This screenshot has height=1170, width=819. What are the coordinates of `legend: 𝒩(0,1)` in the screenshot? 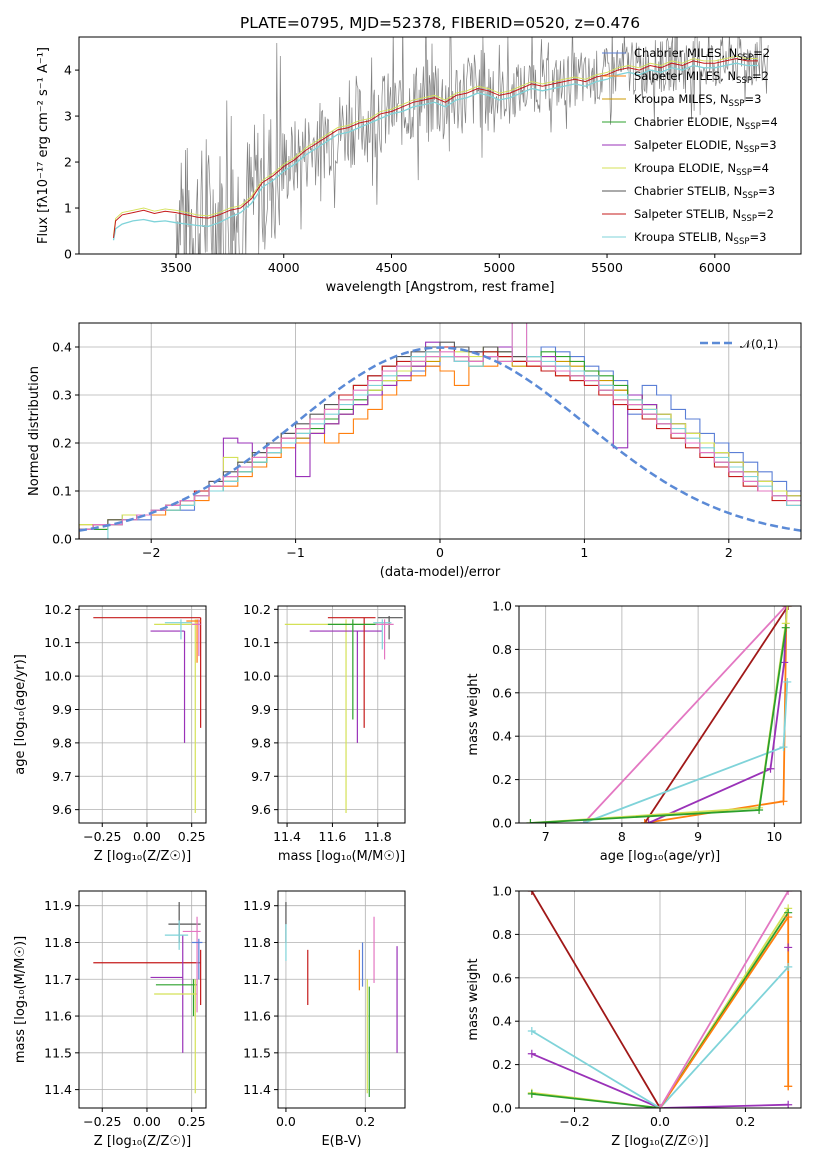 It's located at (739, 344).